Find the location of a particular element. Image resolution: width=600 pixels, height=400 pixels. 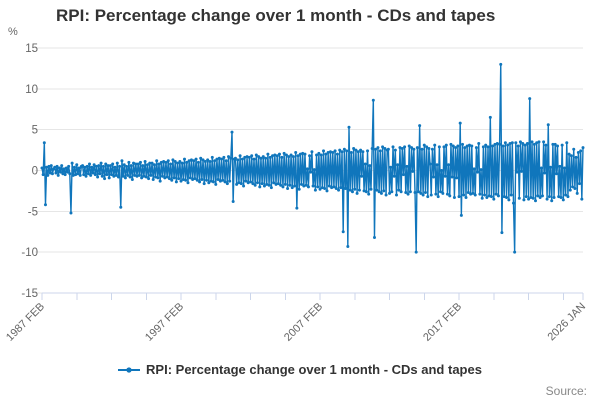

svg-text: 10 is located at coordinates (31, 90).